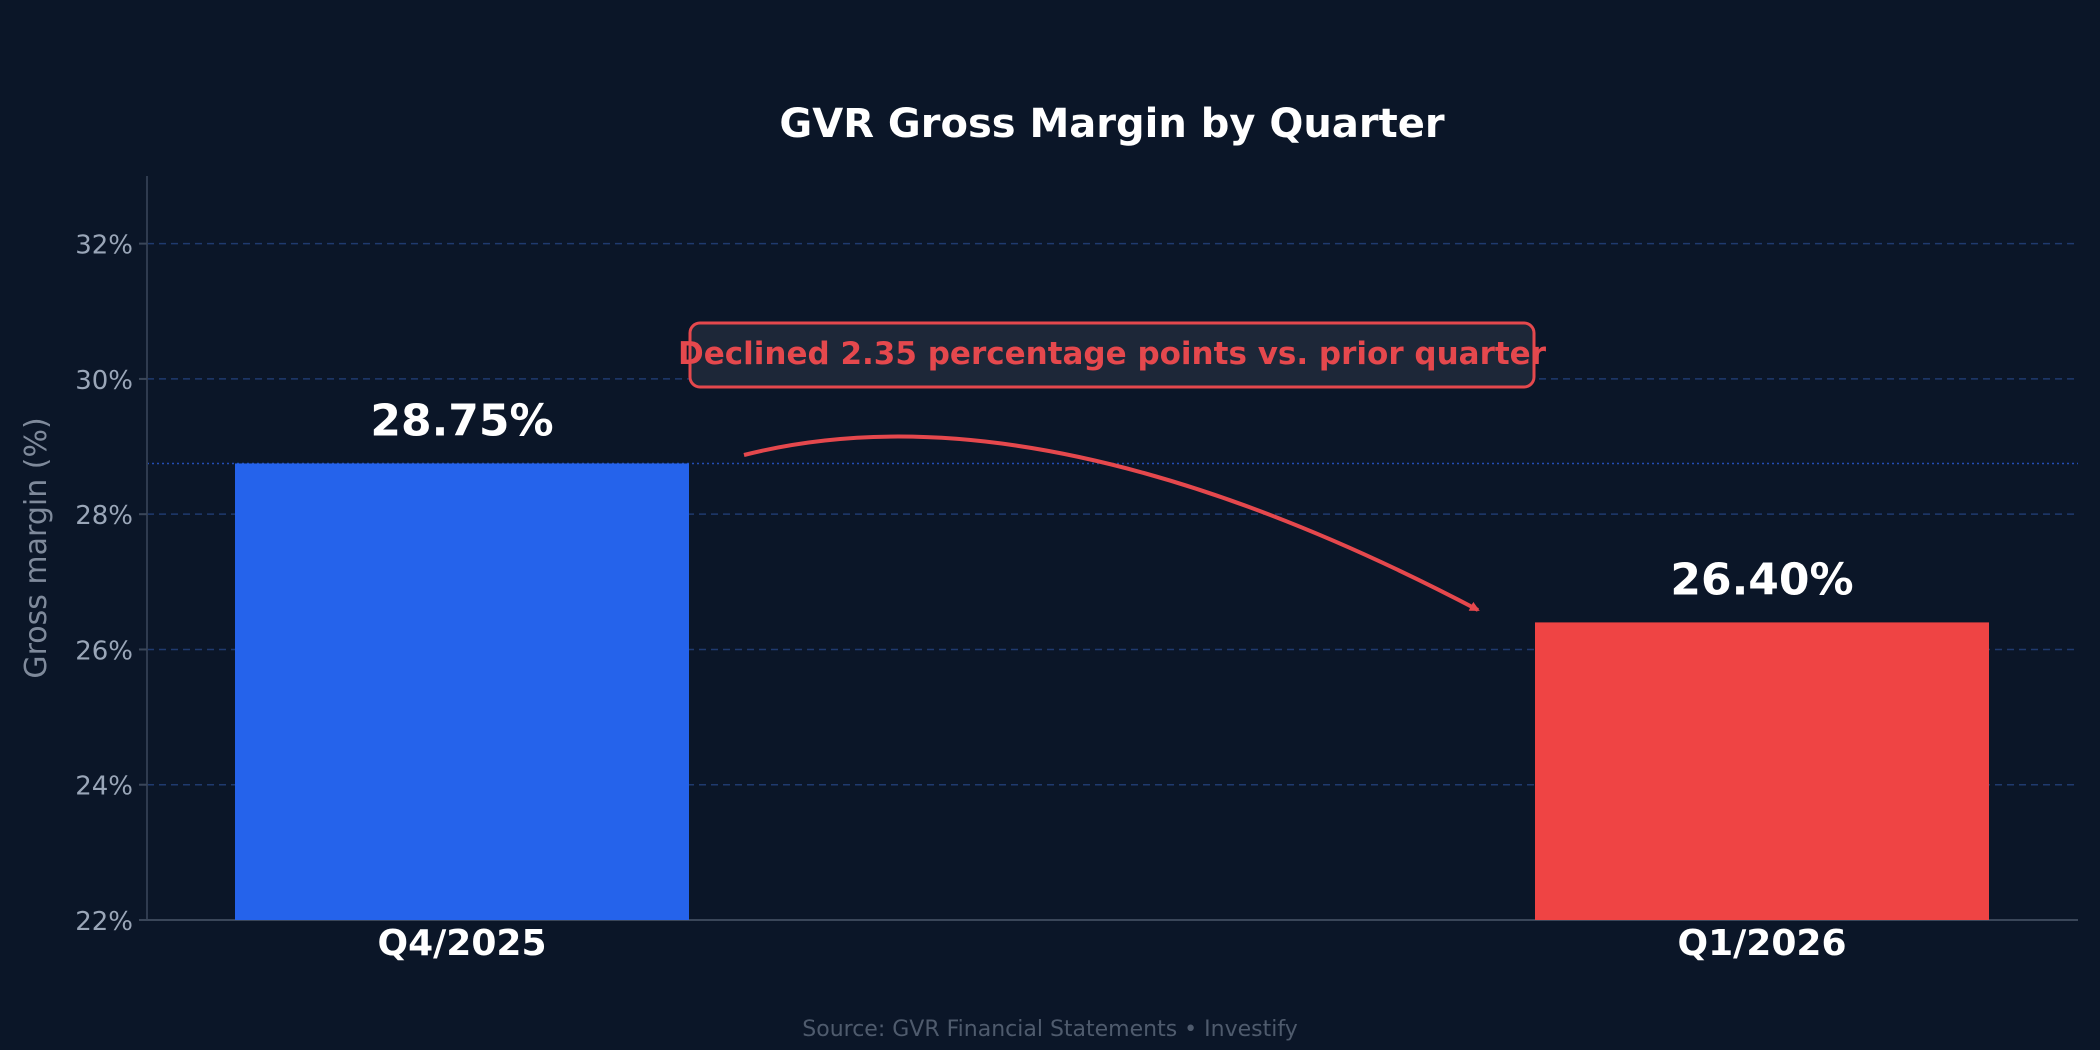 The height and width of the screenshot is (1050, 2100). I want to click on y-tick-label: 32%, so click(104, 246).